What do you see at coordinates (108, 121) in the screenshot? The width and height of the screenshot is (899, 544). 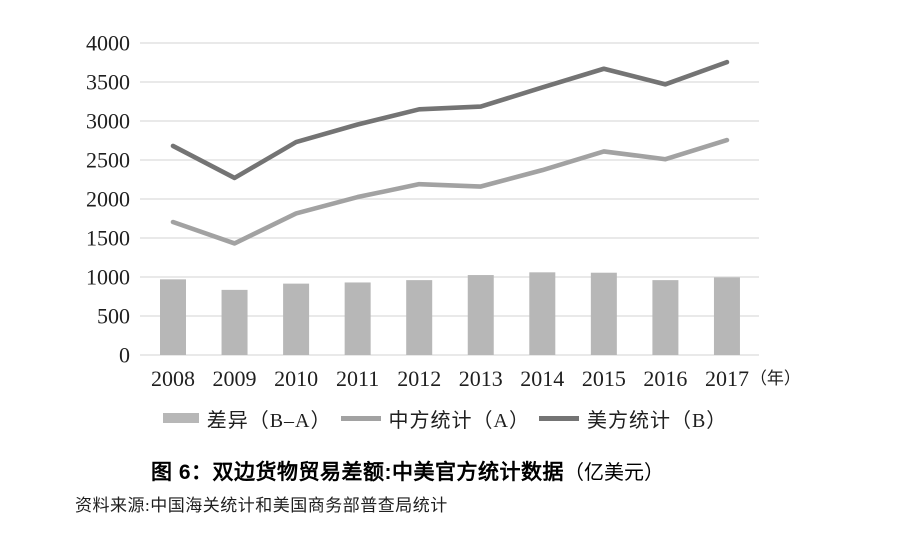 I see `y-tick-label: 3000` at bounding box center [108, 121].